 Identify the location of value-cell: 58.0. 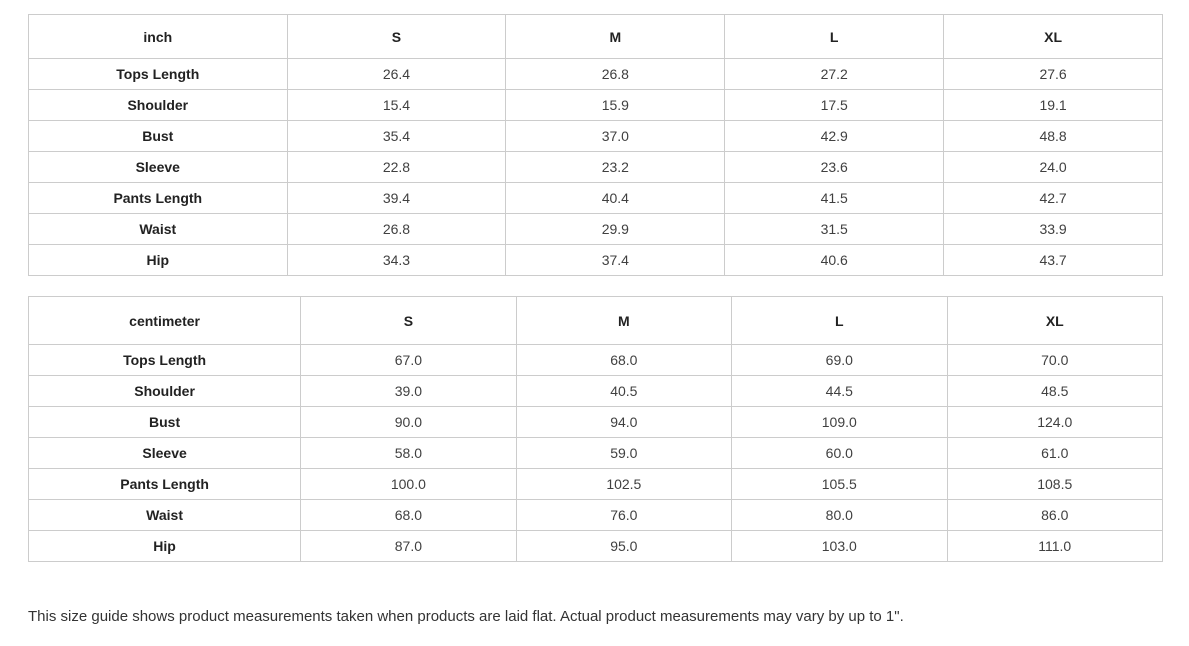
(408, 453).